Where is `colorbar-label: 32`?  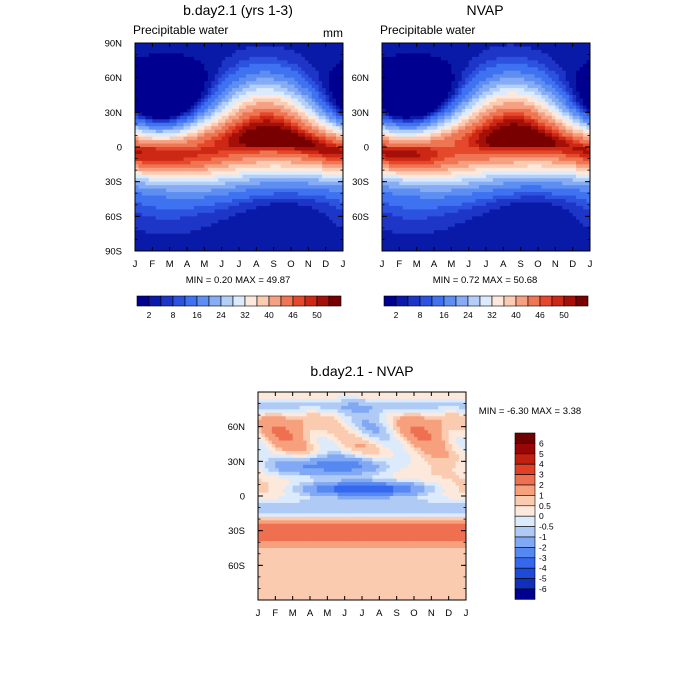 colorbar-label: 32 is located at coordinates (245, 315).